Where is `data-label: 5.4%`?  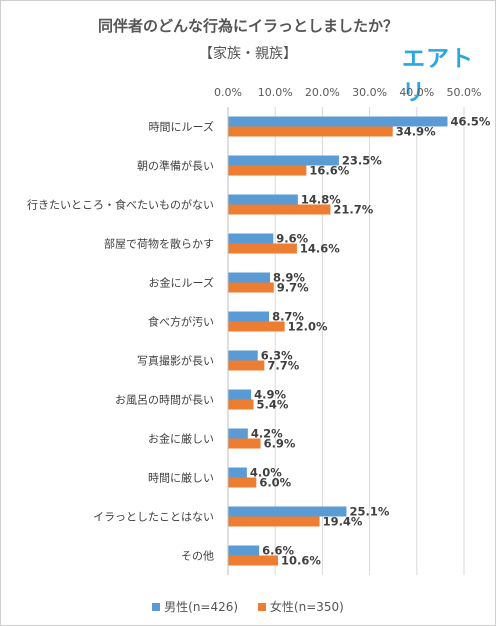 data-label: 5.4% is located at coordinates (272, 405).